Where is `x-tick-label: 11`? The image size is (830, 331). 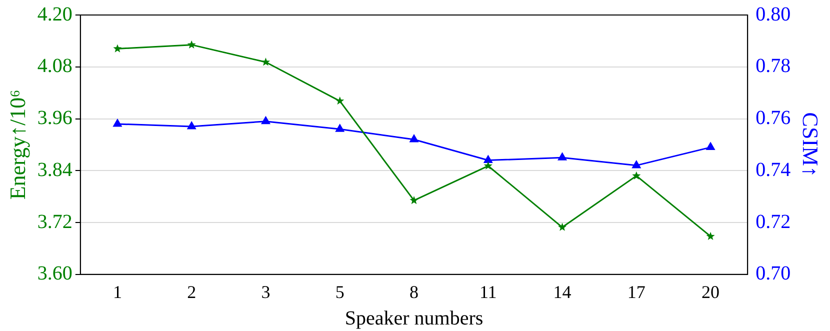
x-tick-label: 11 is located at coordinates (488, 292).